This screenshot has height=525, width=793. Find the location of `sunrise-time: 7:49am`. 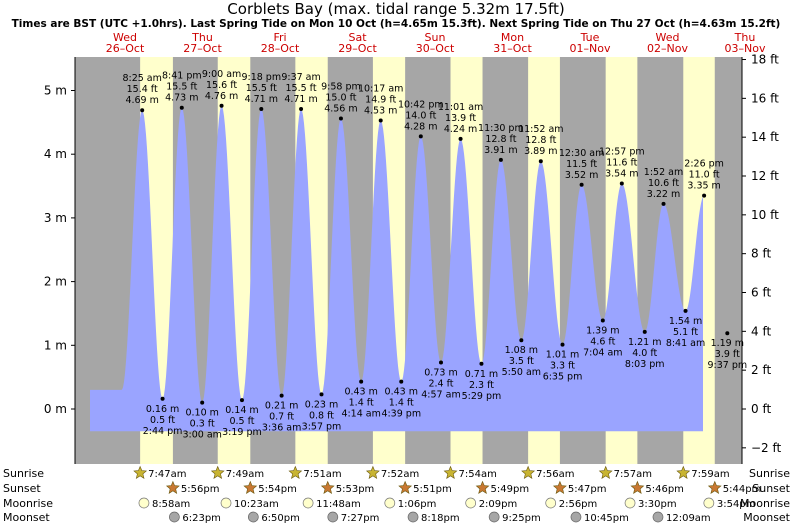

sunrise-time: 7:49am is located at coordinates (245, 474).